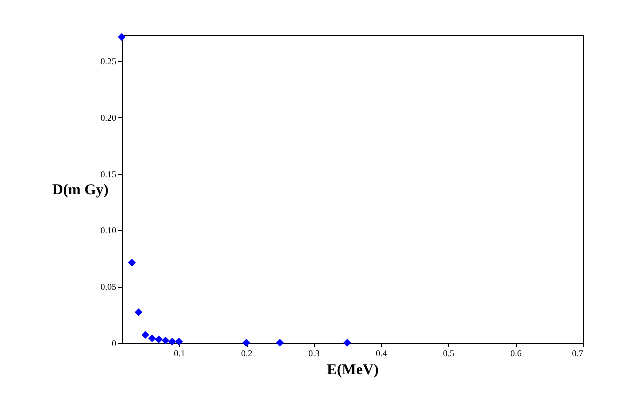  I want to click on x-tick-label: 0.7, so click(578, 353).